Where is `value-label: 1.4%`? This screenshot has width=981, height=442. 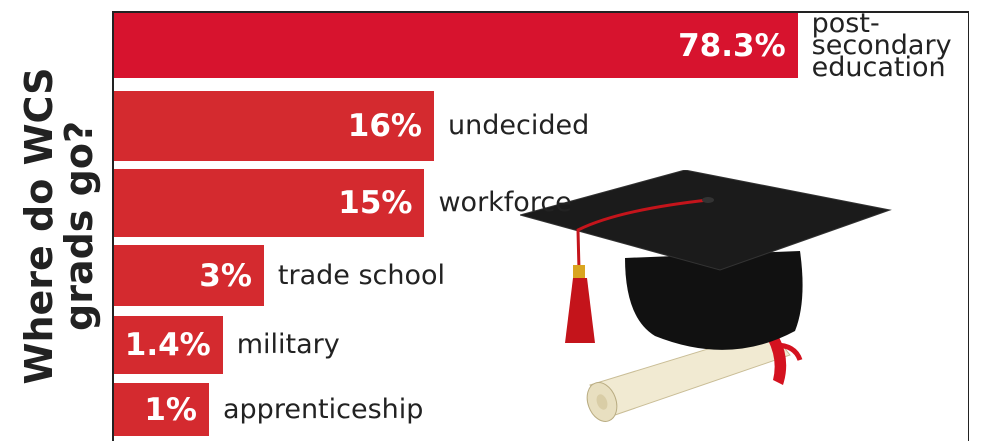
value-label: 1.4% is located at coordinates (167, 345).